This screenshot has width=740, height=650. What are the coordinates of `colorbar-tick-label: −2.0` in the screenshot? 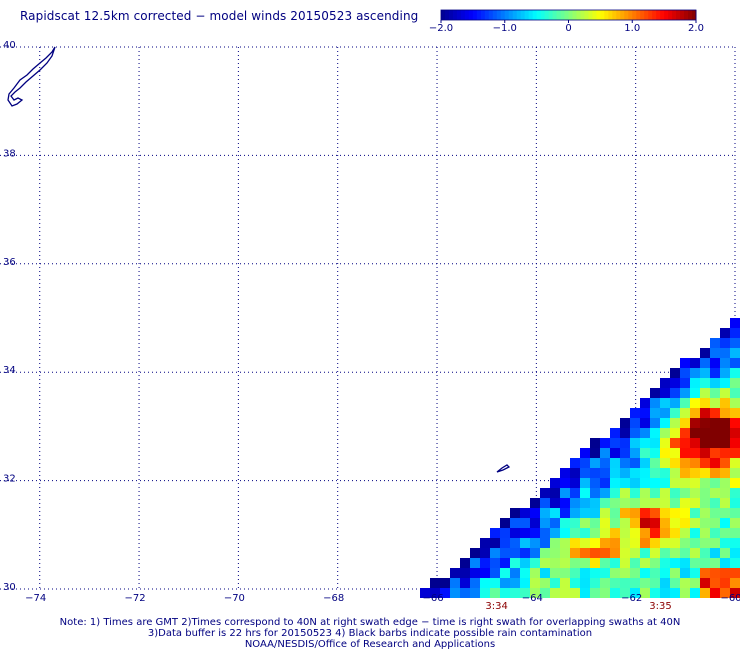 It's located at (441, 28).